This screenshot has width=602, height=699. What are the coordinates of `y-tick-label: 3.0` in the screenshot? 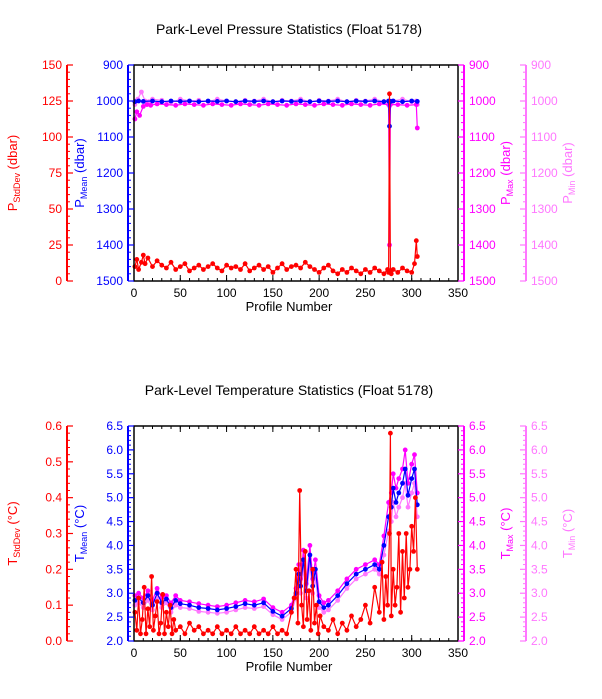 It's located at (114, 593).